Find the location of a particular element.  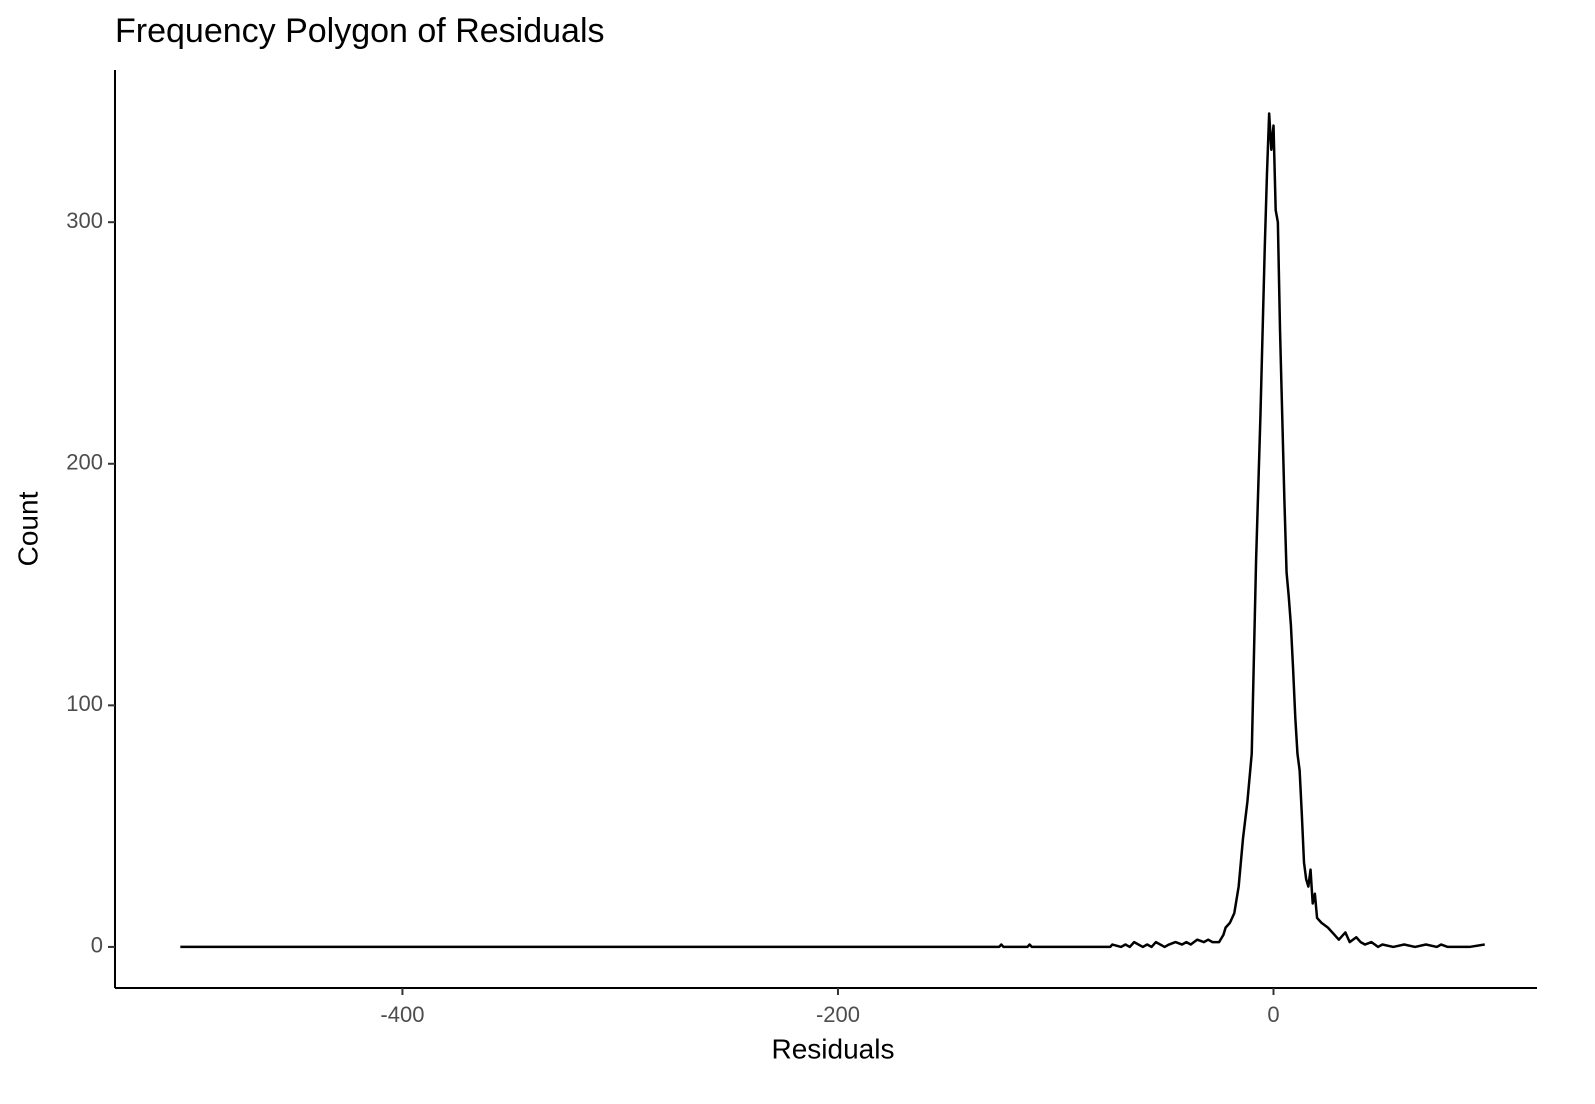

x-tick-label: 0 is located at coordinates (1273, 1014).